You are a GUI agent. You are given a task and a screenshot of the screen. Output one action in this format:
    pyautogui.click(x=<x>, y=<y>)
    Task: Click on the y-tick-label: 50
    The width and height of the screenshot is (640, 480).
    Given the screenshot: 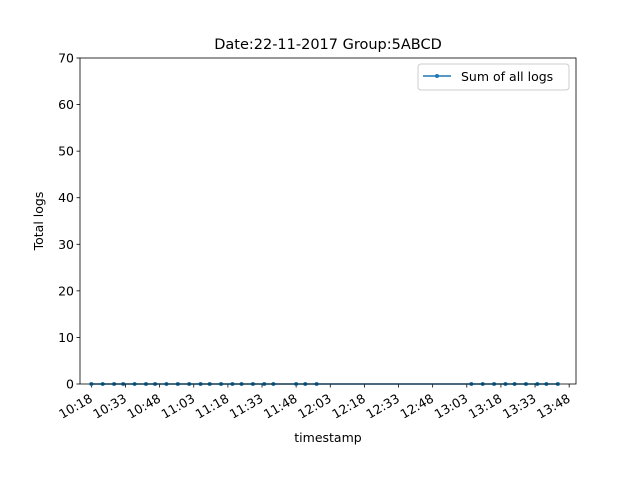 What is the action you would take?
    pyautogui.click(x=66, y=151)
    